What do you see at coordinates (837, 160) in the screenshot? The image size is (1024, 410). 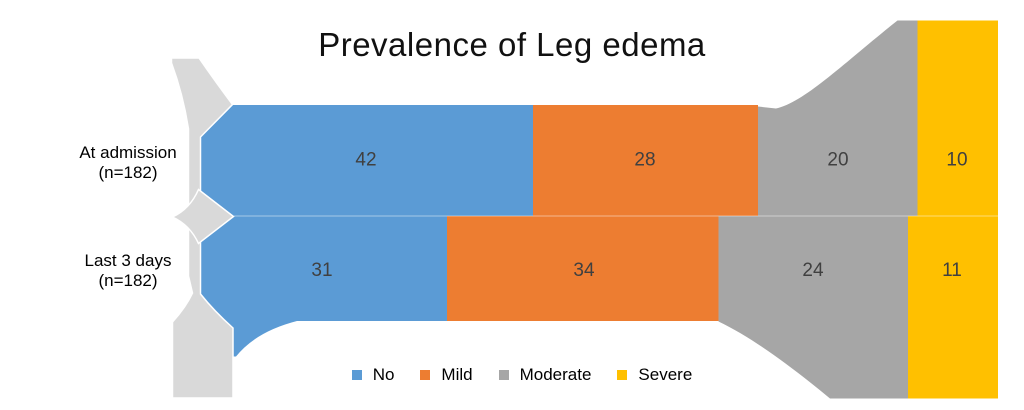 I see `value-moderate-row1: 20` at bounding box center [837, 160].